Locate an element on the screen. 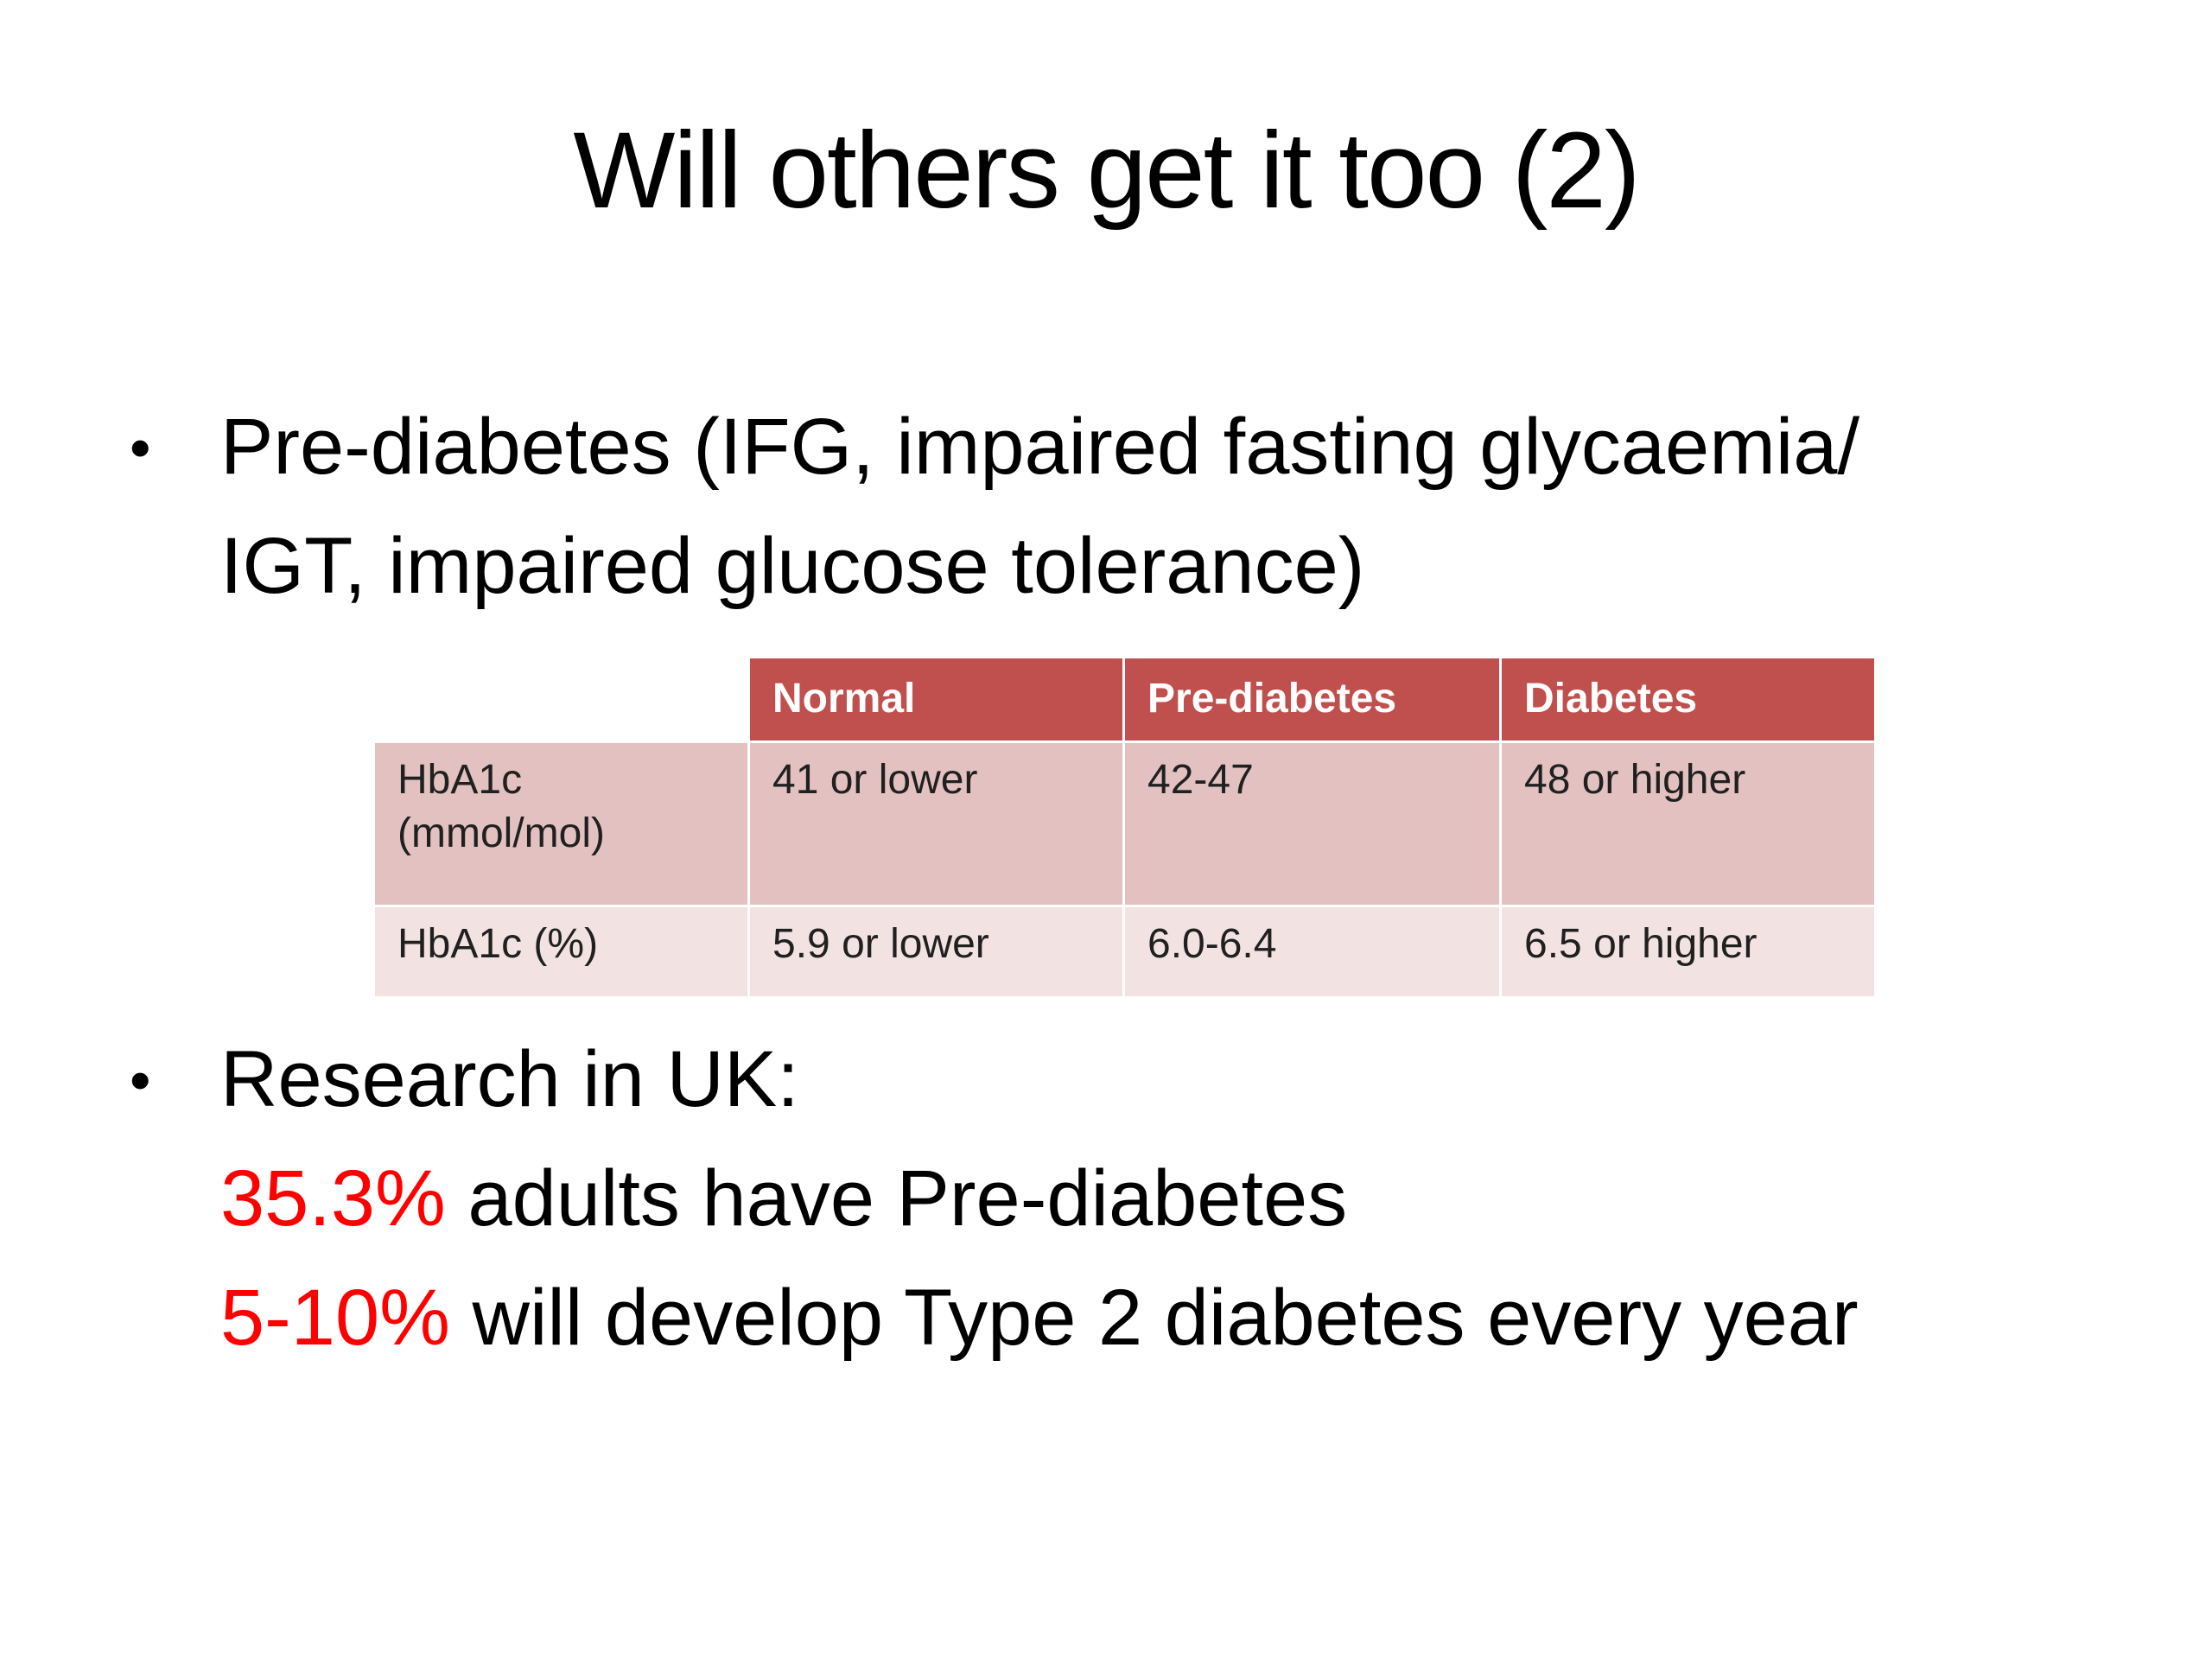 The image size is (2212, 1659). research-lead: Research in UK: is located at coordinates (509, 1079).